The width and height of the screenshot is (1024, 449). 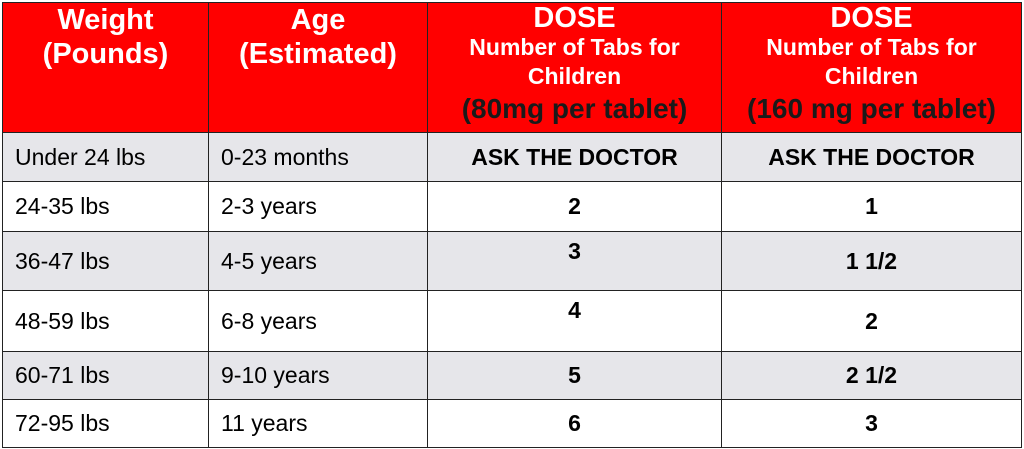 What do you see at coordinates (574, 423) in the screenshot?
I see `cell-dose-80mg: 6` at bounding box center [574, 423].